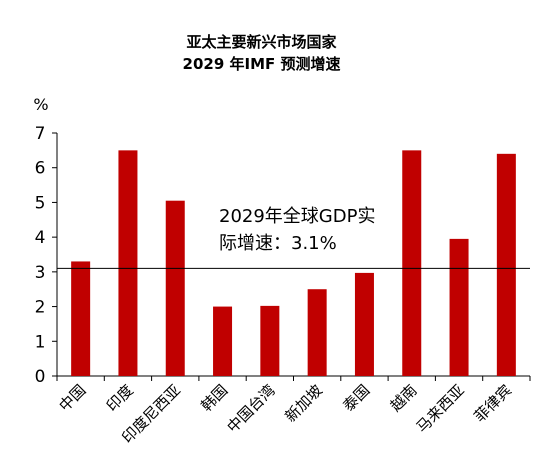  What do you see at coordinates (251, 408) in the screenshot?
I see `x-tick-label: 中国台湾` at bounding box center [251, 408].